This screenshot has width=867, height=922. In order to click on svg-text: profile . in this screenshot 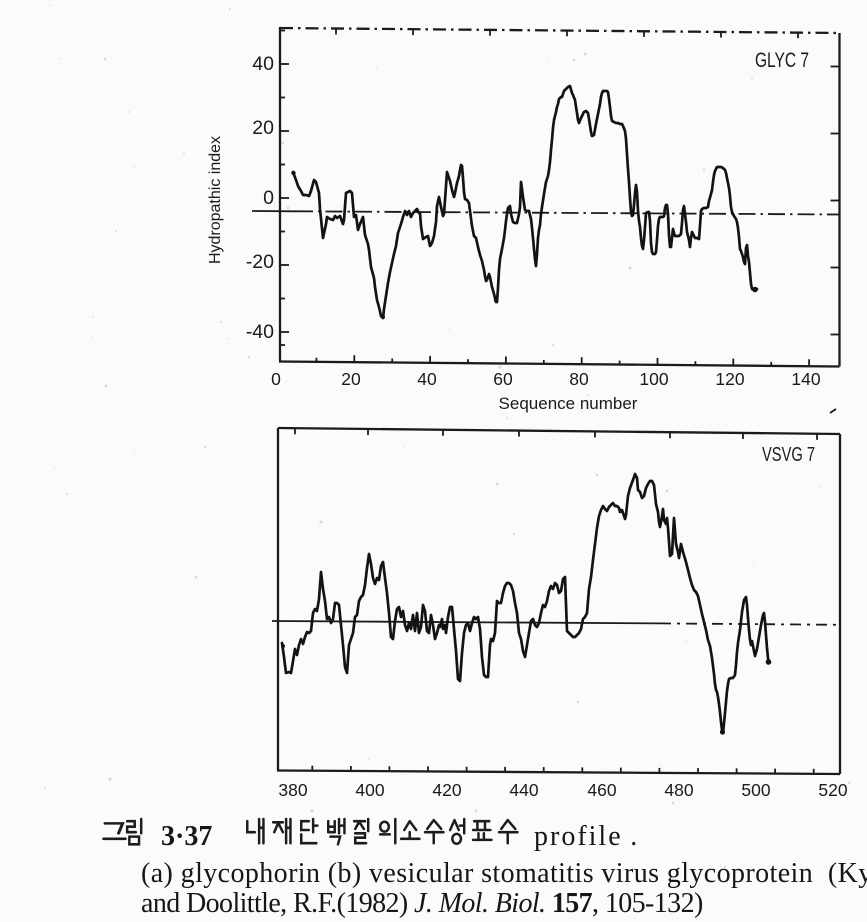, I will do `click(586, 836)`.